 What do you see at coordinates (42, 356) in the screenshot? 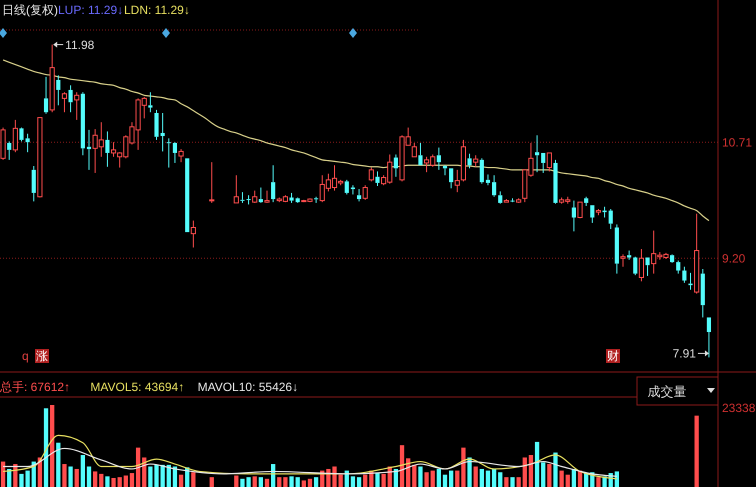
I see `annotation: 涨` at bounding box center [42, 356].